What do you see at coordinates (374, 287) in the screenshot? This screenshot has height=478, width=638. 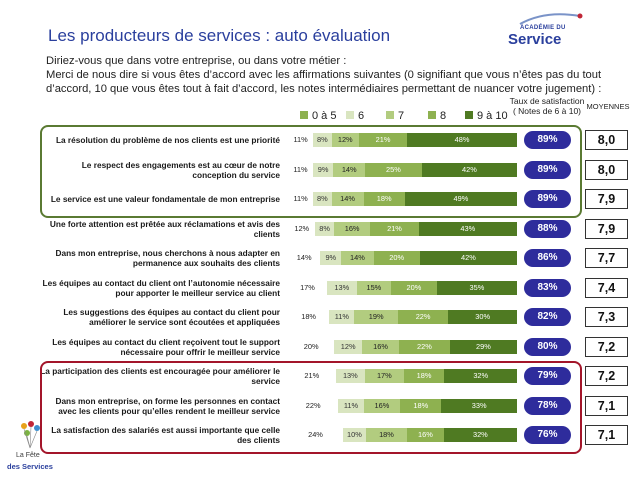 I see `bar-segment: 15%` at bounding box center [374, 287].